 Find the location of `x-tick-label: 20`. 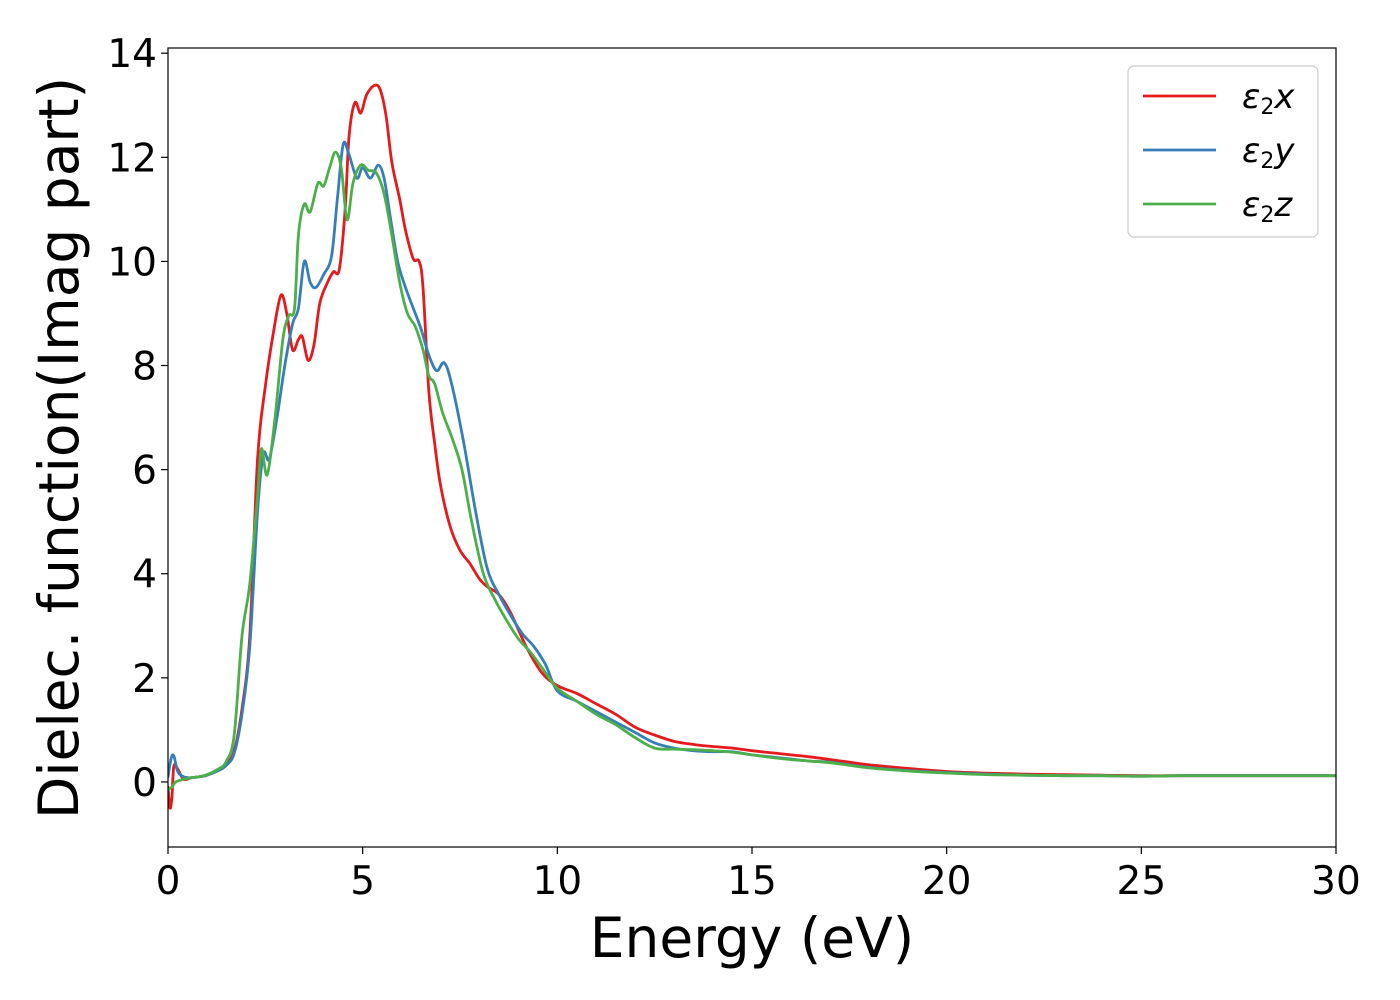

x-tick-label: 20 is located at coordinates (947, 881).